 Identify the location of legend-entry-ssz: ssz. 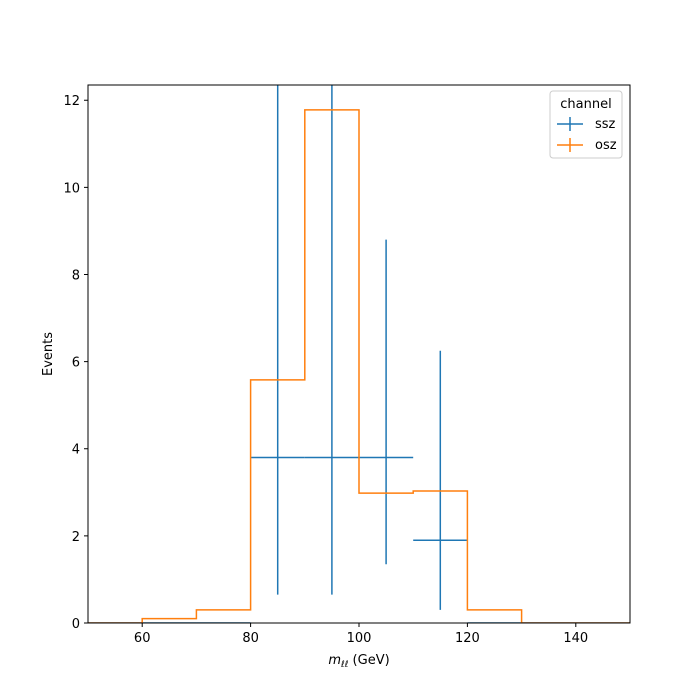
(586, 124).